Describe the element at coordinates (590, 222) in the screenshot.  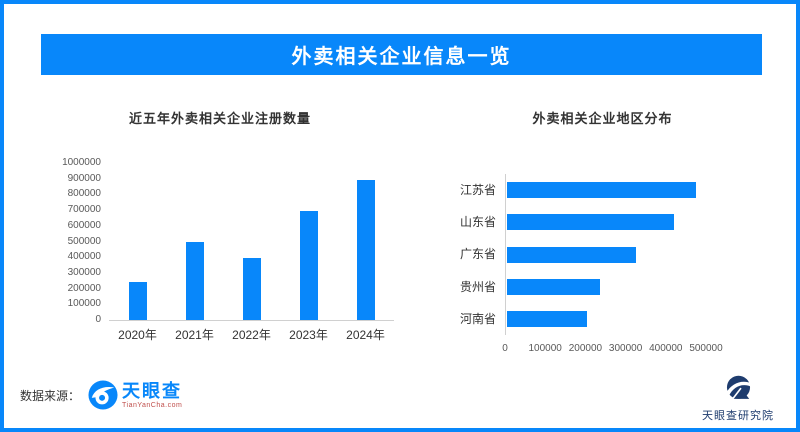
I see `bar-山东省` at that location.